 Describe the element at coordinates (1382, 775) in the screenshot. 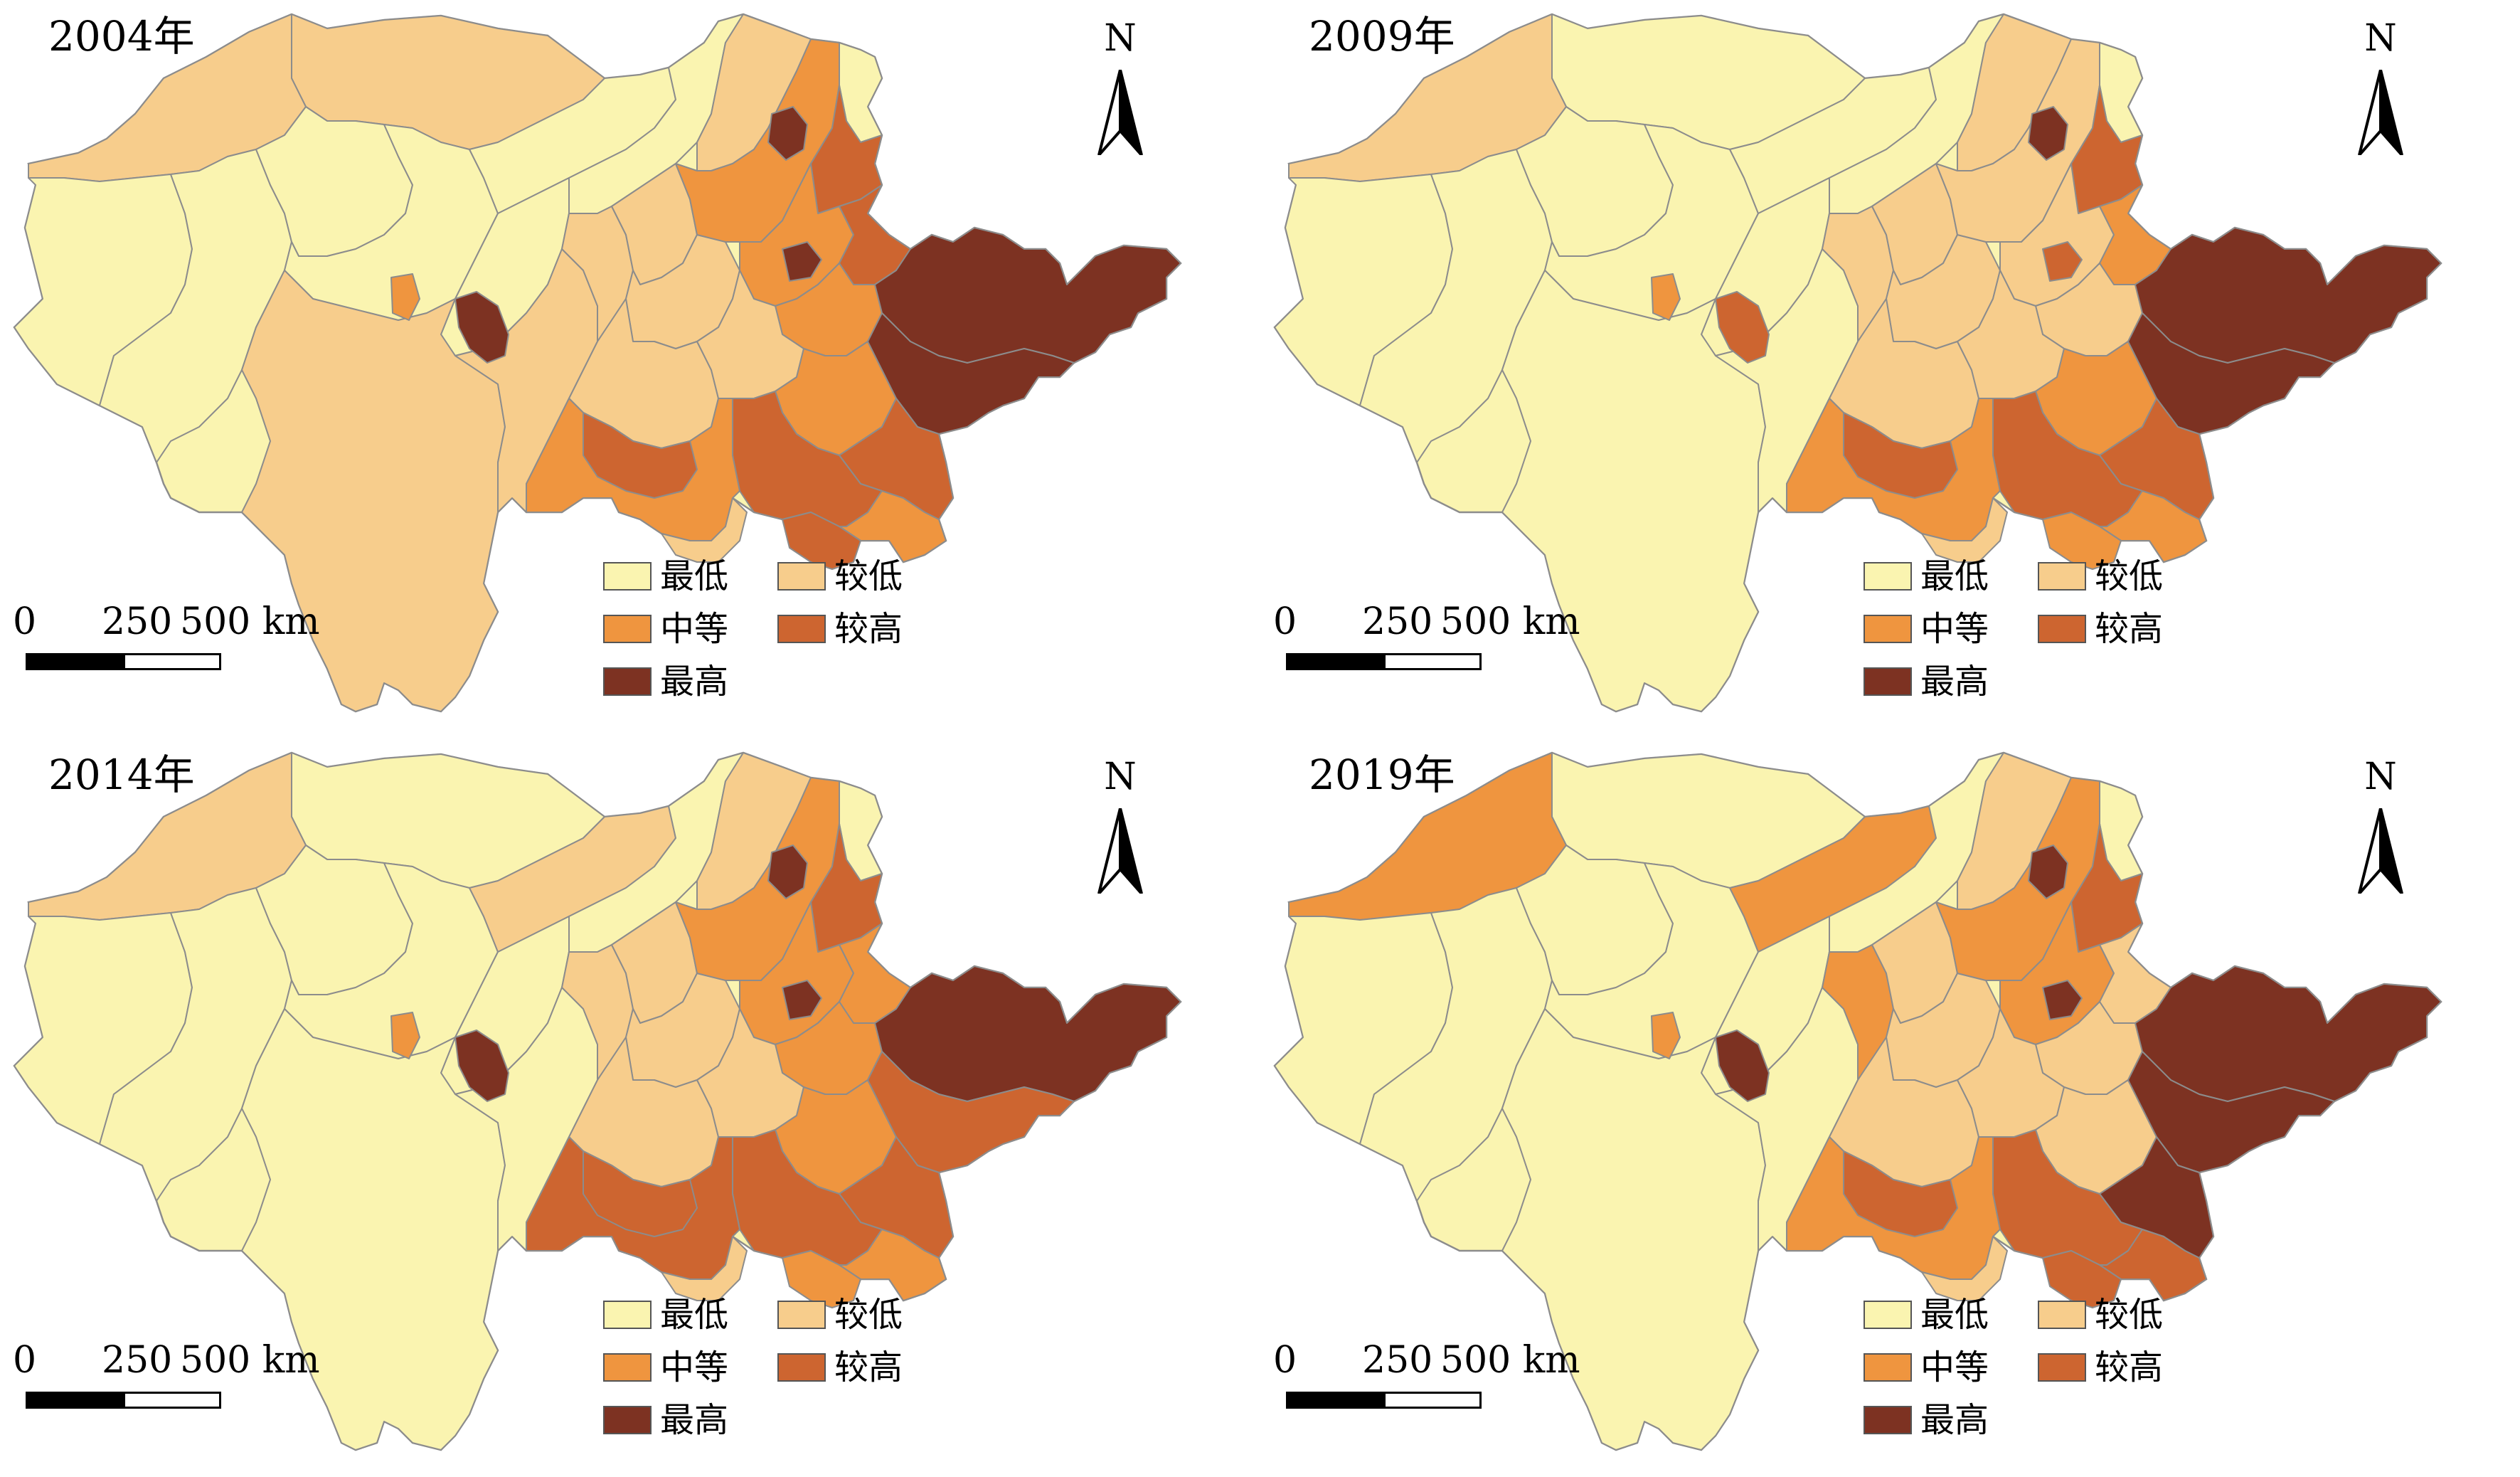

I see `panel-year-title: 2019年` at that location.